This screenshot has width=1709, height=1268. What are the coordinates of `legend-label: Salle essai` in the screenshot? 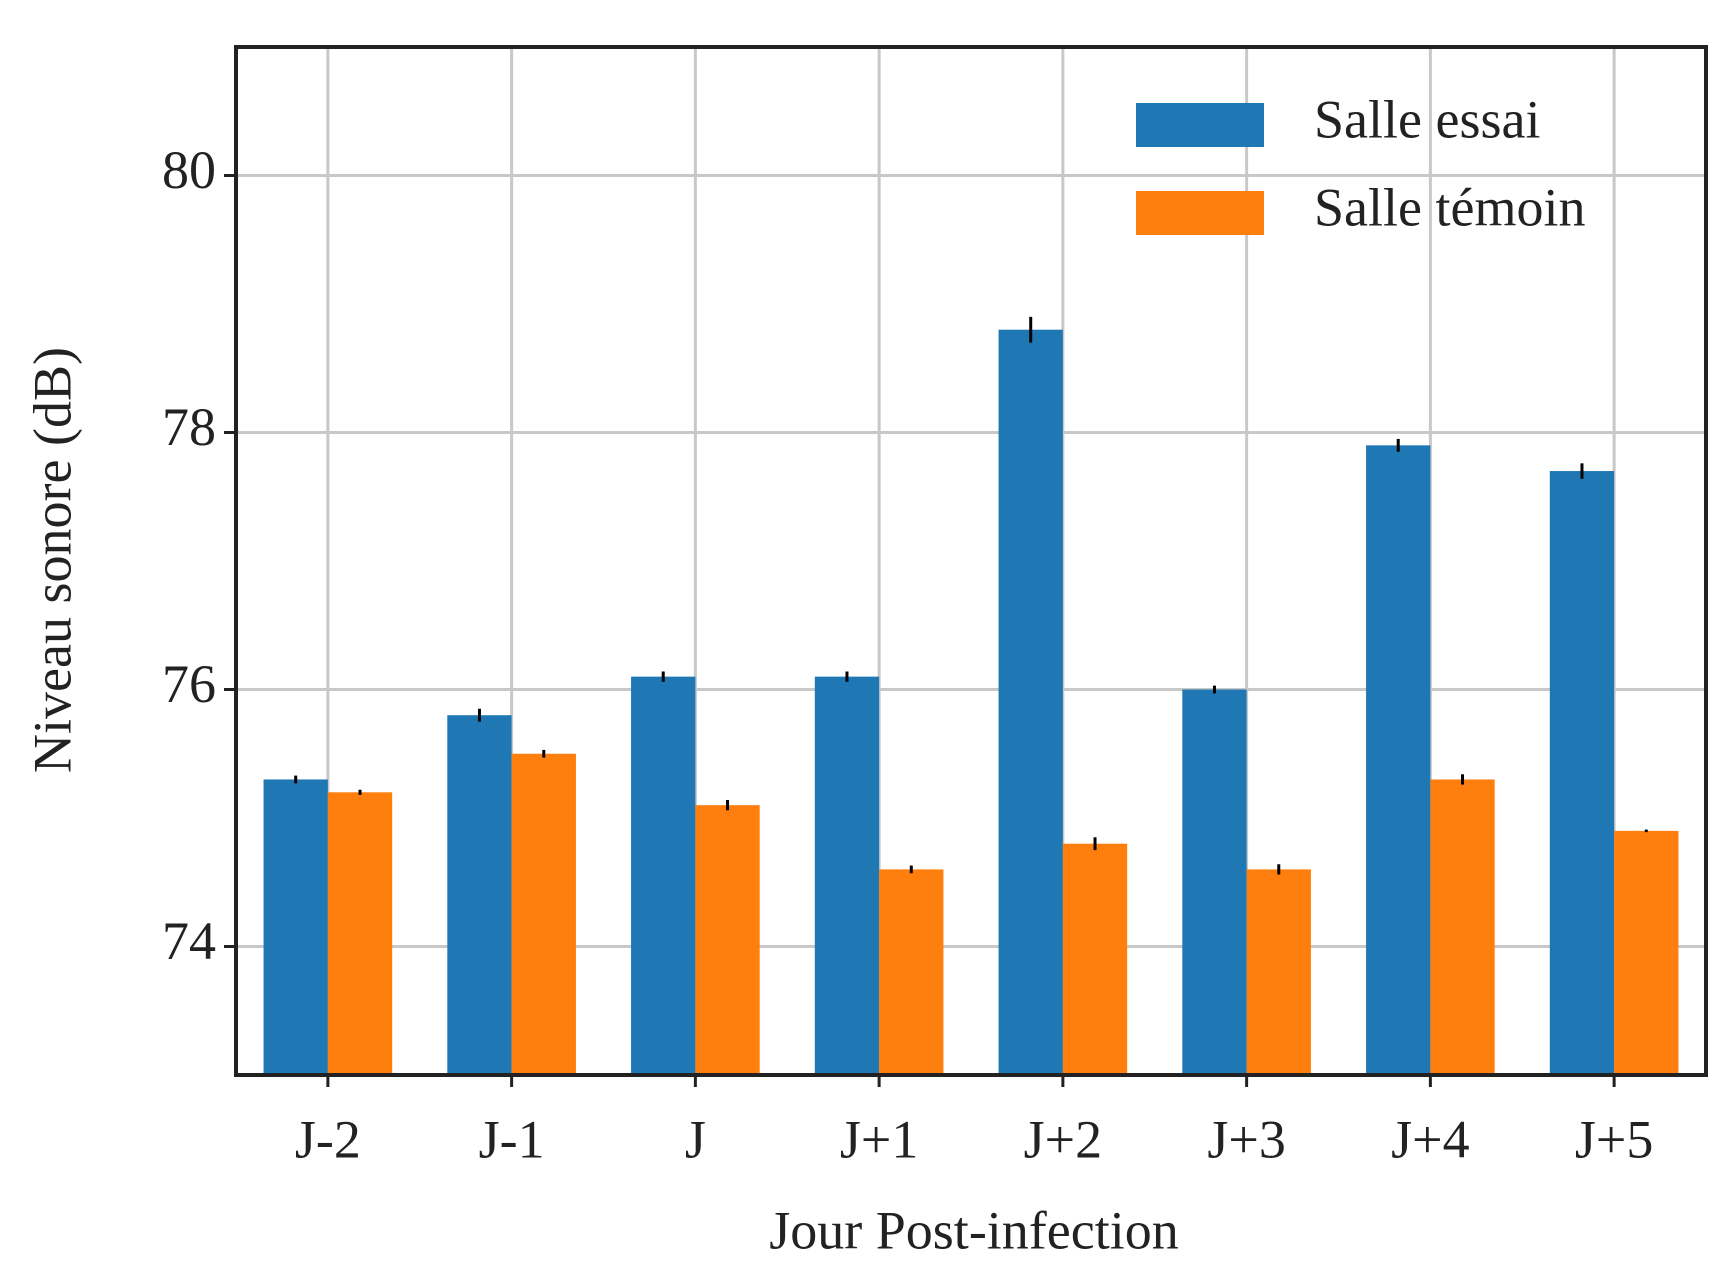 It's located at (1427, 119).